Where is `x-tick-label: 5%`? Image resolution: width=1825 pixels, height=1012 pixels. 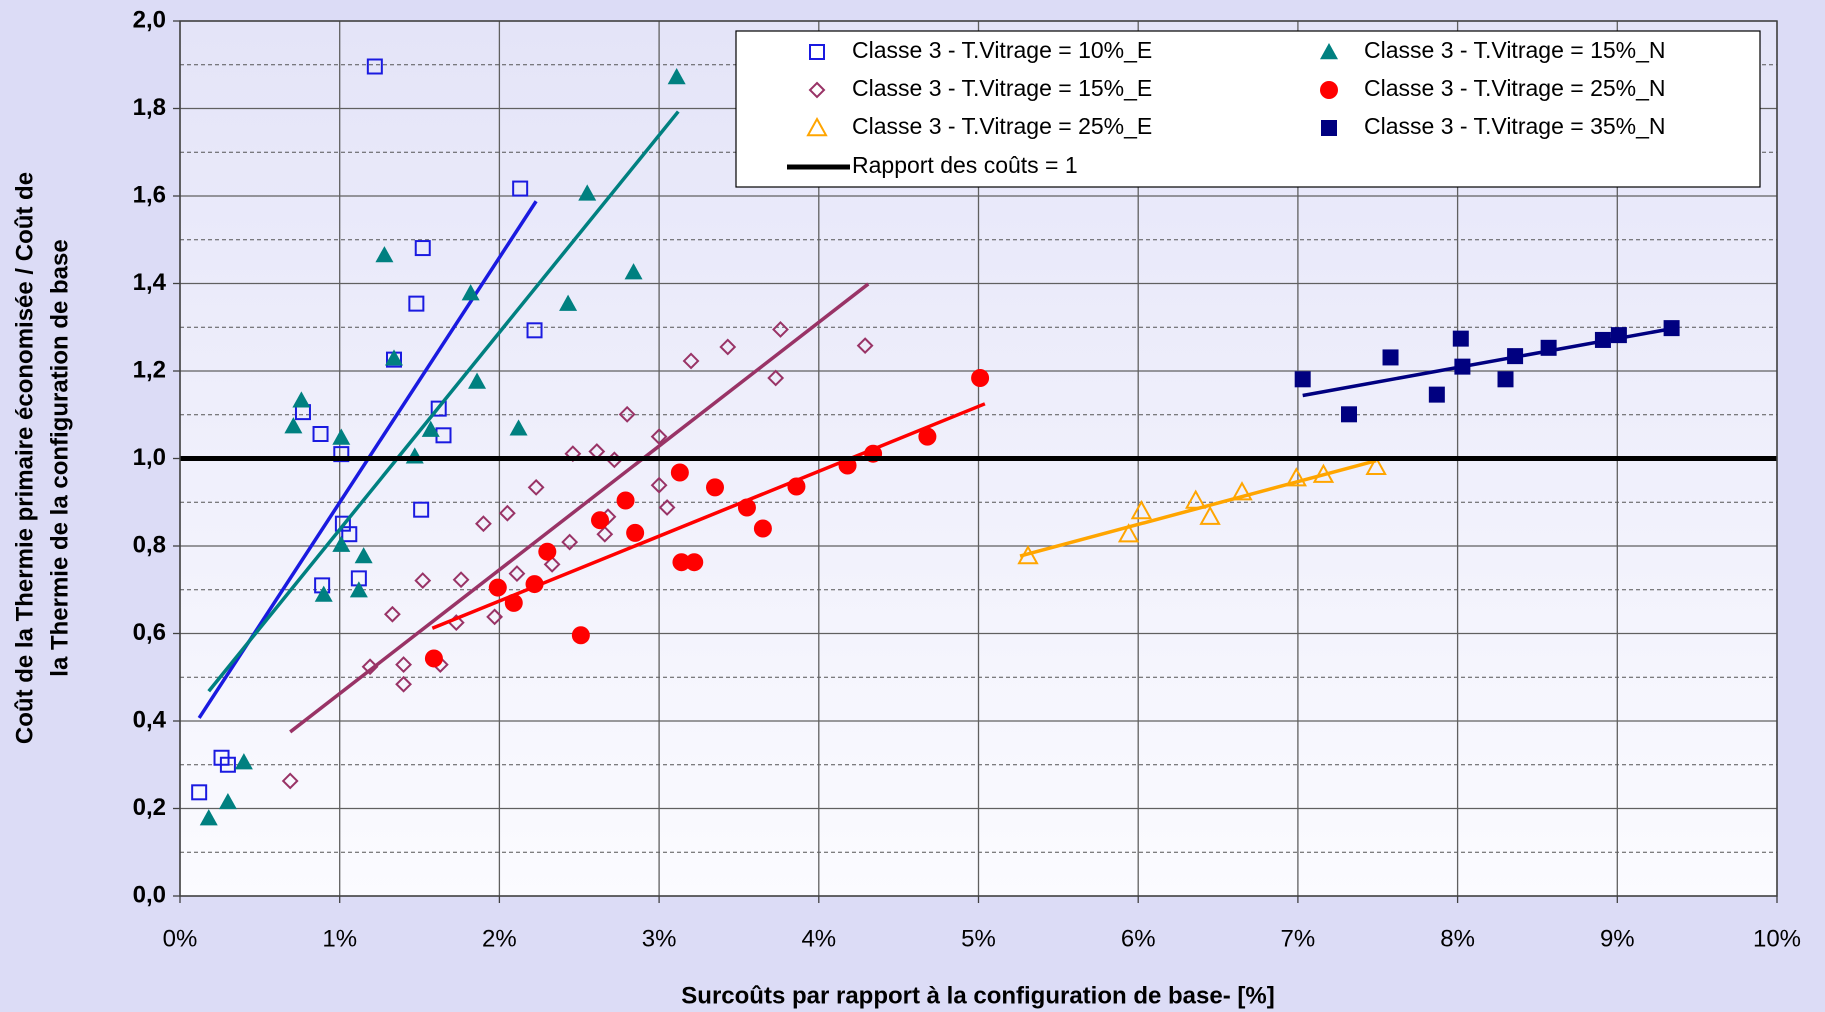 x-tick-label: 5% is located at coordinates (978, 938).